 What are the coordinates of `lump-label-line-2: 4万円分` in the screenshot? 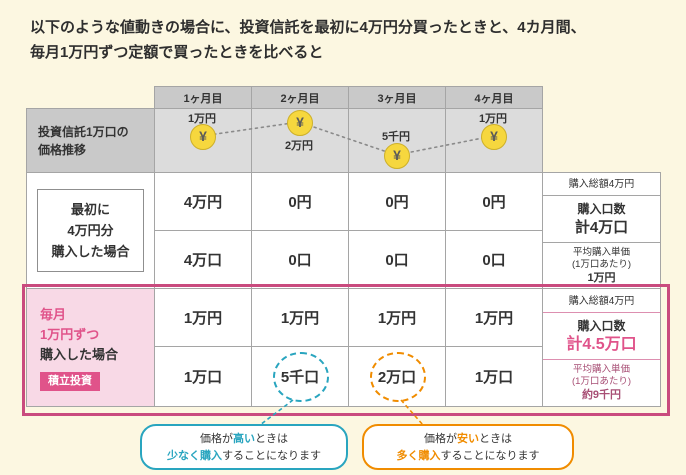 It's located at (90, 230).